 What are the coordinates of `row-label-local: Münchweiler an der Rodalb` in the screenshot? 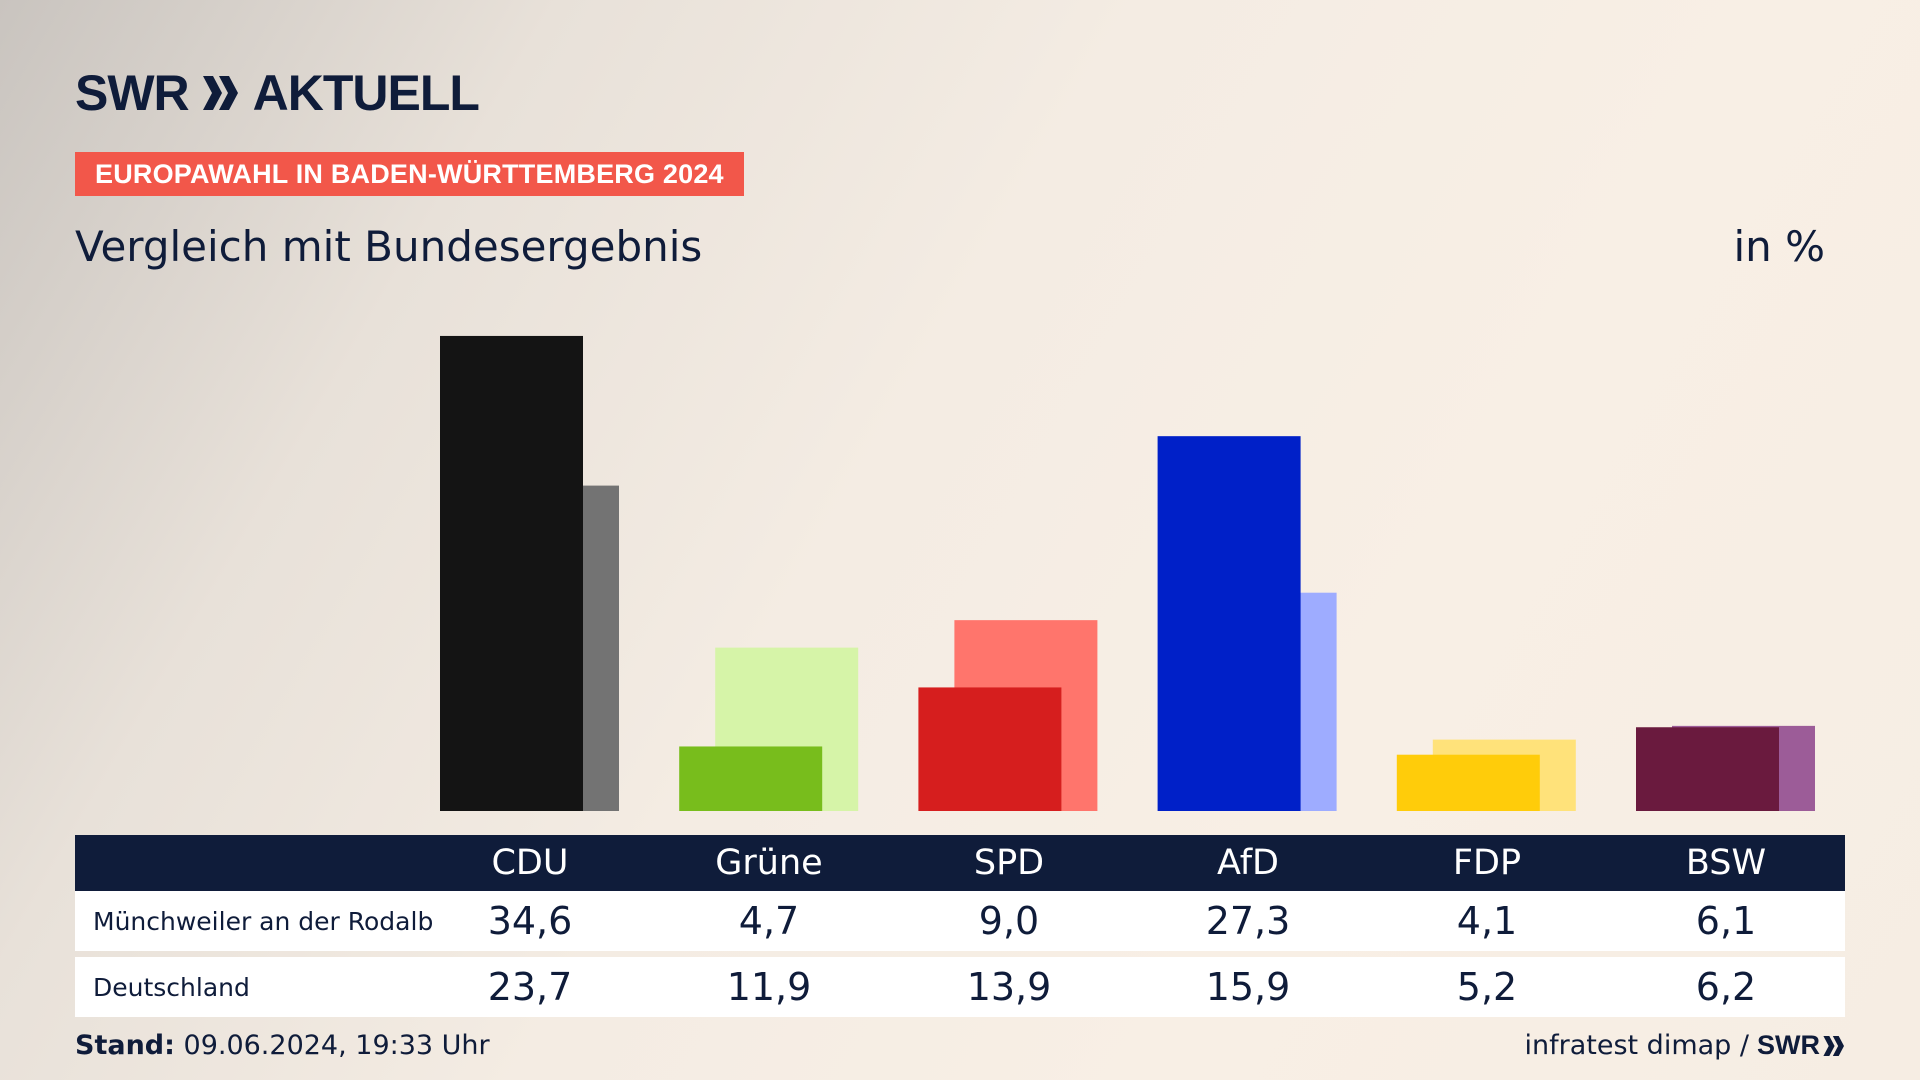 It's located at (263, 921).